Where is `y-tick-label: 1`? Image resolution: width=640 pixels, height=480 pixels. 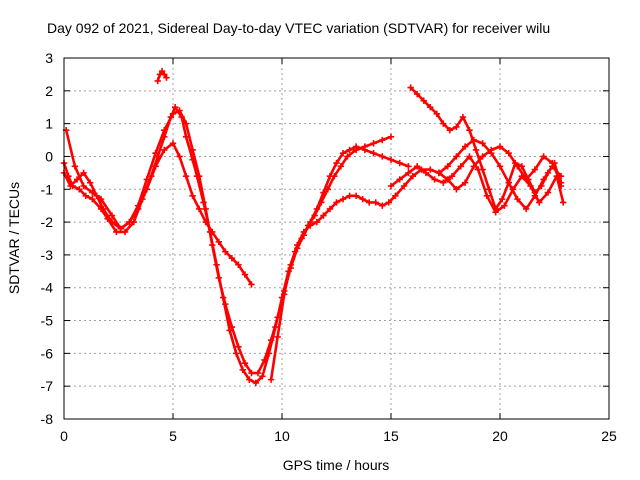 y-tick-label: 1 is located at coordinates (49, 124).